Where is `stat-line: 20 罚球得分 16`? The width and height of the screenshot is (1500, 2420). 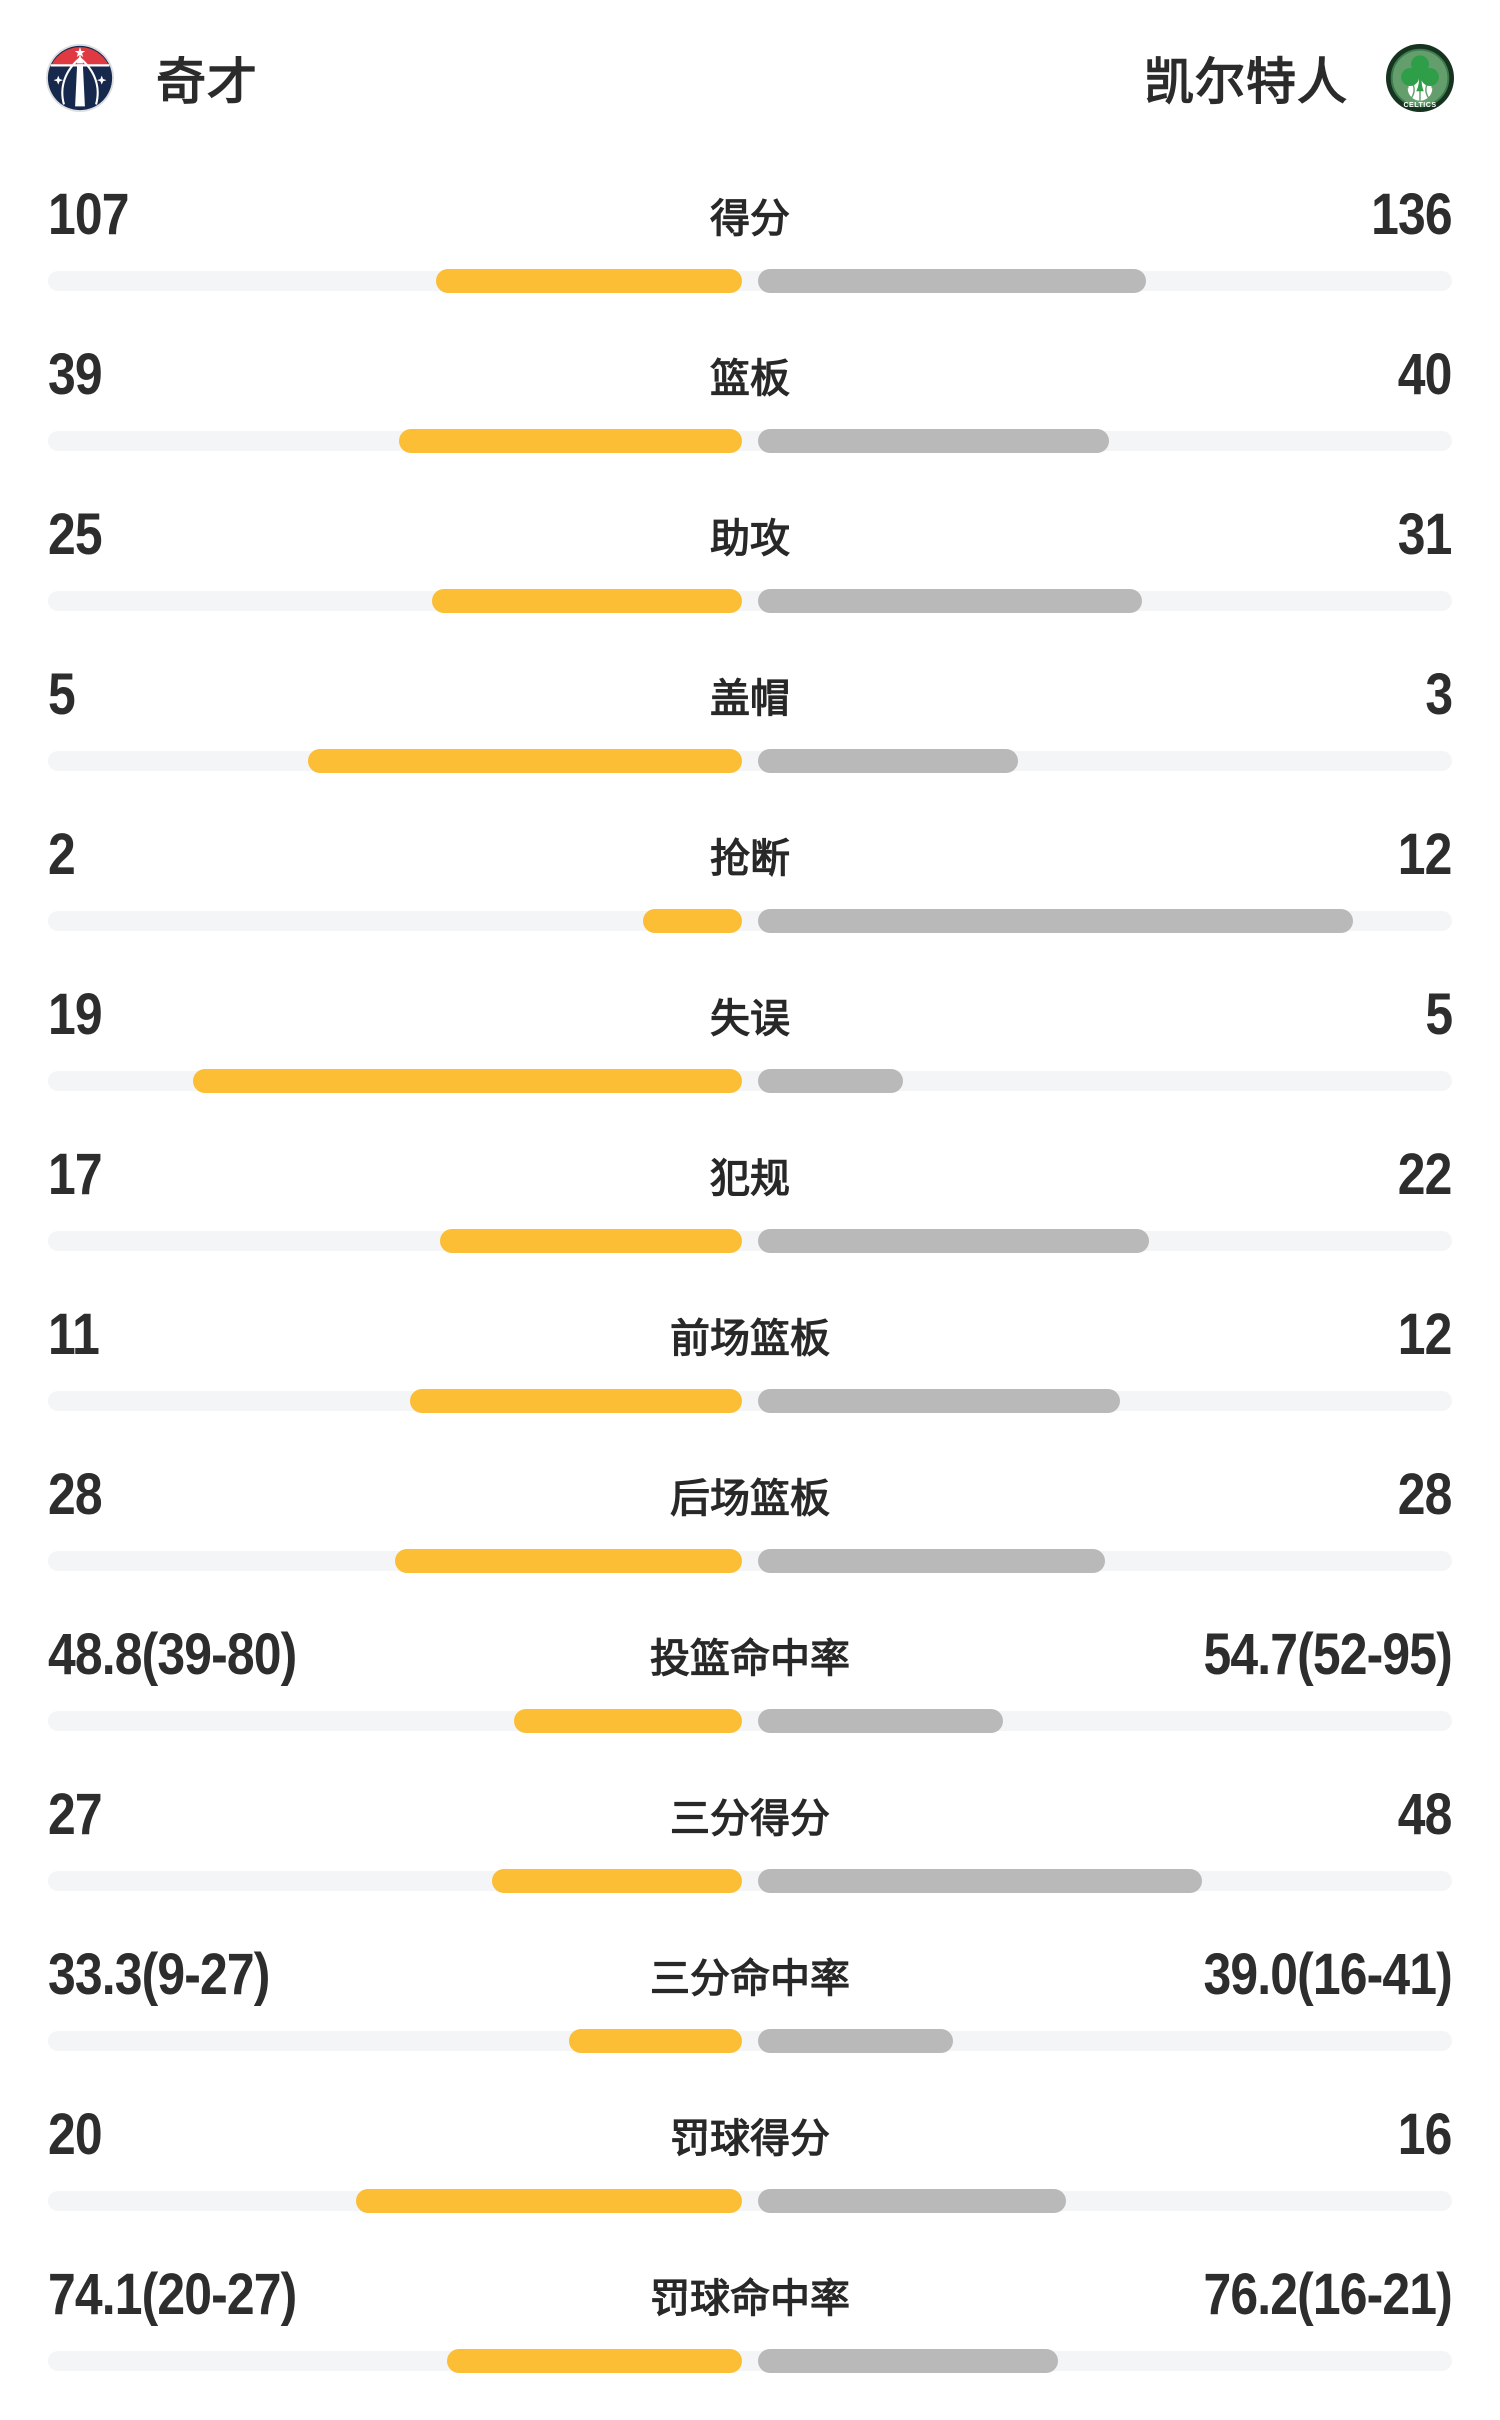
stat-line: 20 罚球得分 16 is located at coordinates (750, 2134).